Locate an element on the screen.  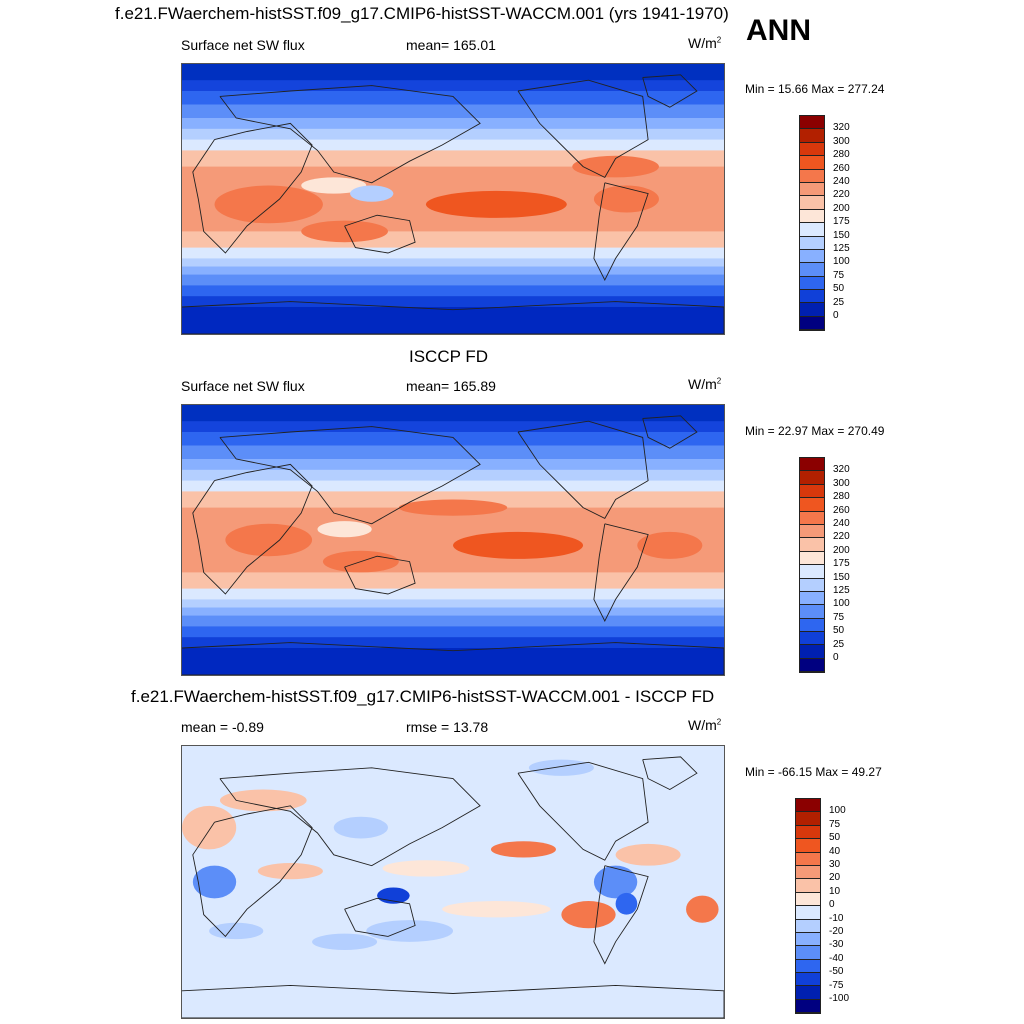
colorbar-tick-label: 20 is located at coordinates (835, 878).